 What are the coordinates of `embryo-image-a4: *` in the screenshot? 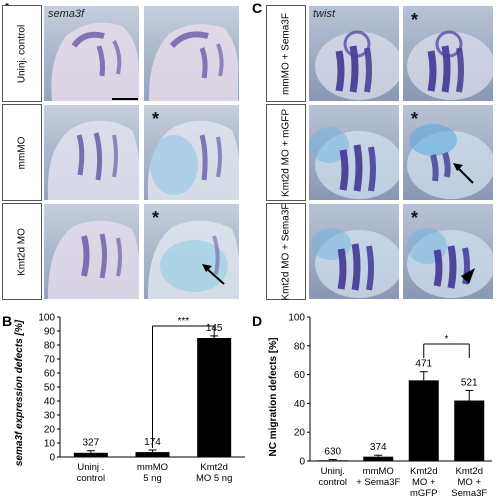 It's located at (191, 152).